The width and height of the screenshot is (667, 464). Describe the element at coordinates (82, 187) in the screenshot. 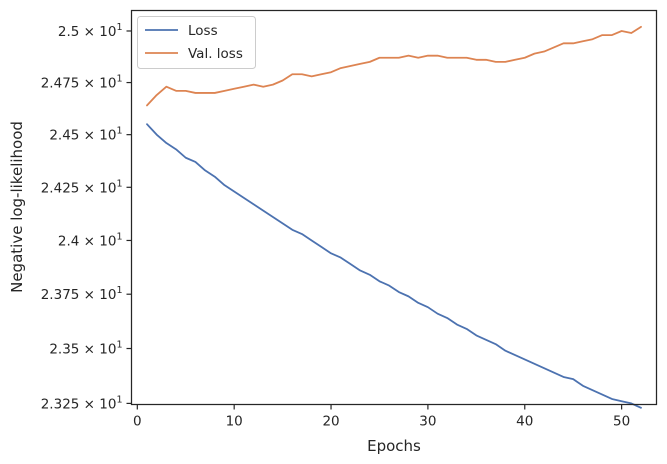

I see `y-tick-label: 2.425 × 10¹` at that location.